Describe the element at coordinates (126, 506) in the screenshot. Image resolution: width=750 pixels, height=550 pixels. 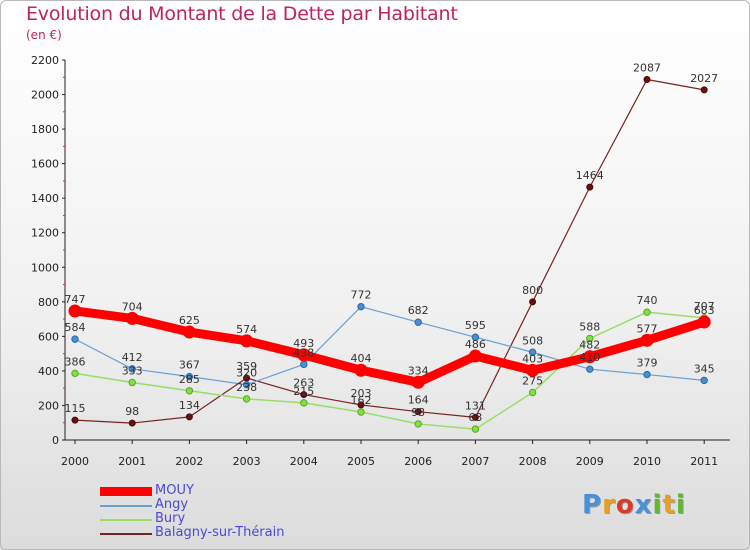
I see `legend-swatch-angy` at that location.